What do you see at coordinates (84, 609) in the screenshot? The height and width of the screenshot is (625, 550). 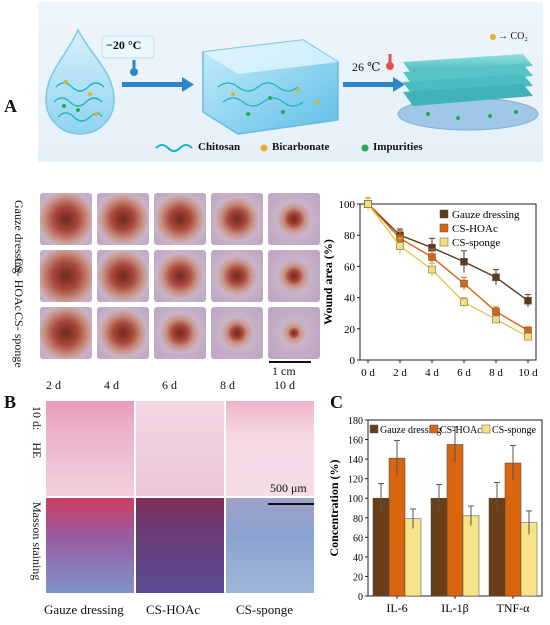 I see `hist-column-label: Gauze dressing` at bounding box center [84, 609].